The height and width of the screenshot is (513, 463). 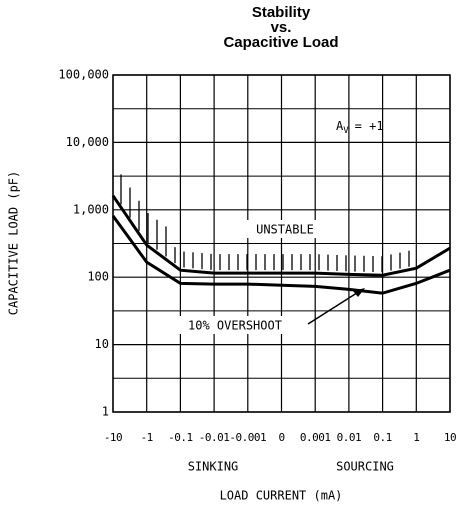 What do you see at coordinates (83, 75) in the screenshot?
I see `y-tick-label: 100,000` at bounding box center [83, 75].